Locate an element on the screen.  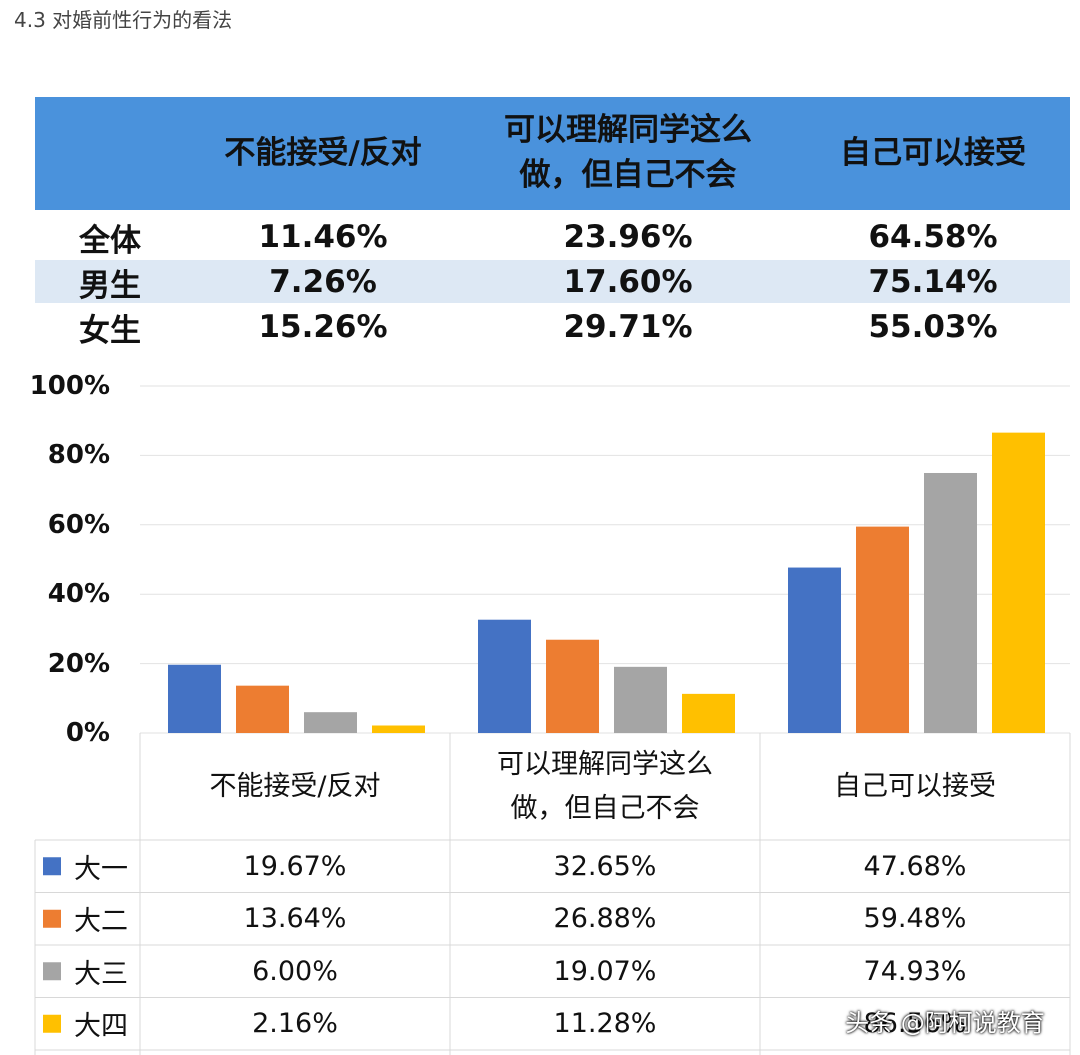
top-column-header: 自己可以接受 is located at coordinates (933, 152).